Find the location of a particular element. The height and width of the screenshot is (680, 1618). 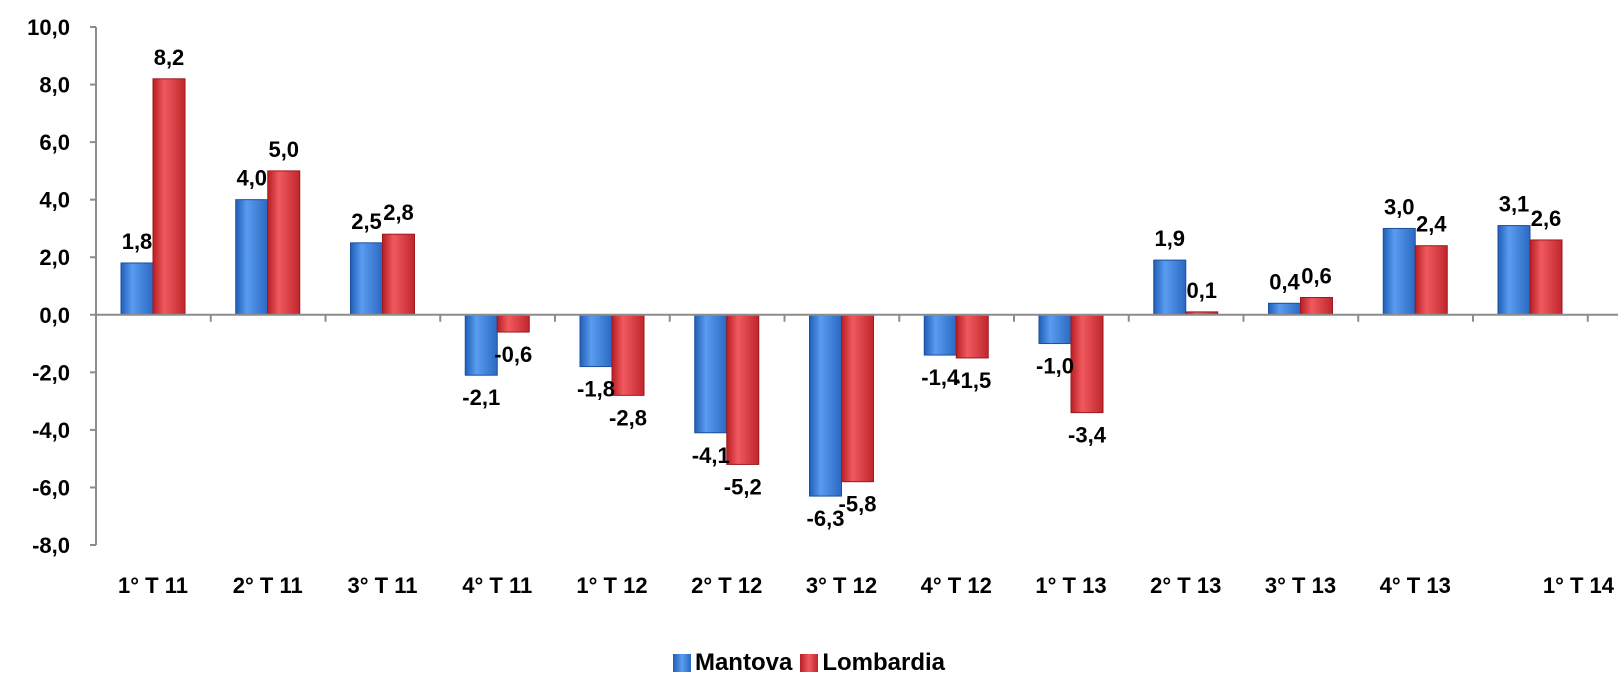

y-tick-label: 2,0 is located at coordinates (54, 257).